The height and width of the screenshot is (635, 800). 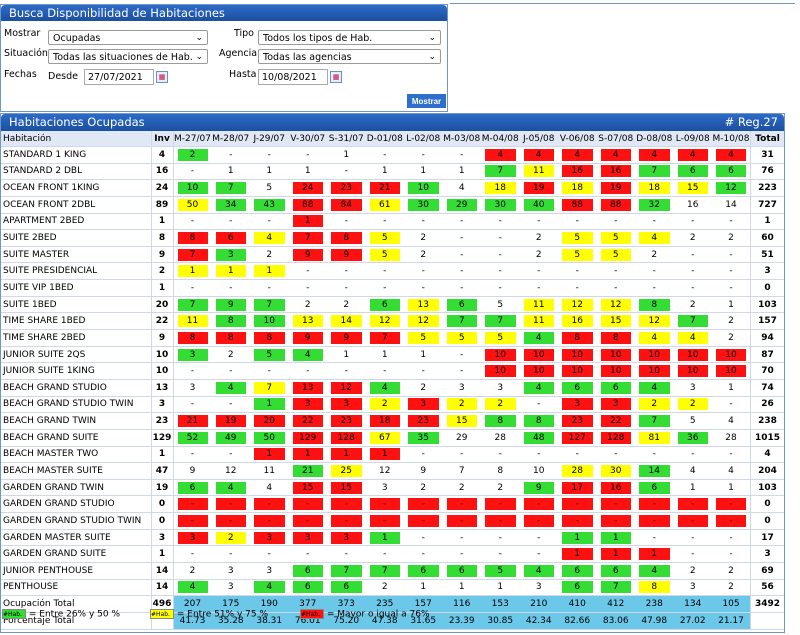 I want to click on occupancy-cell: 48, so click(x=538, y=438).